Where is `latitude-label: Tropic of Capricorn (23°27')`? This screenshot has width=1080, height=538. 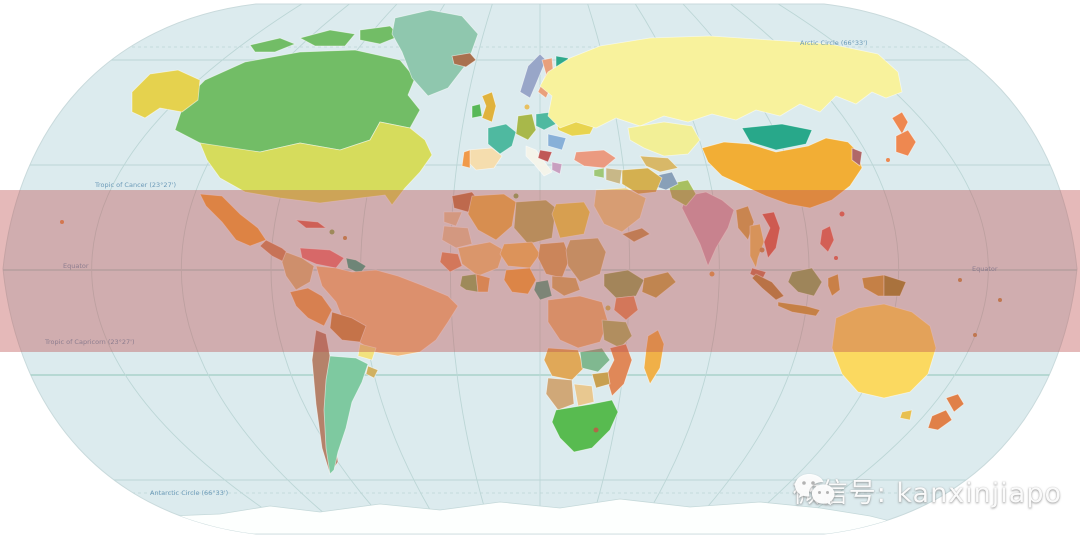
latitude-label: Tropic of Capricorn (23°27') is located at coordinates (89, 342).